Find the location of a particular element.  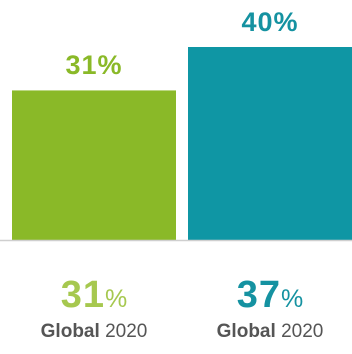

benchmark-caption-year-1: 2020 is located at coordinates (126, 331).